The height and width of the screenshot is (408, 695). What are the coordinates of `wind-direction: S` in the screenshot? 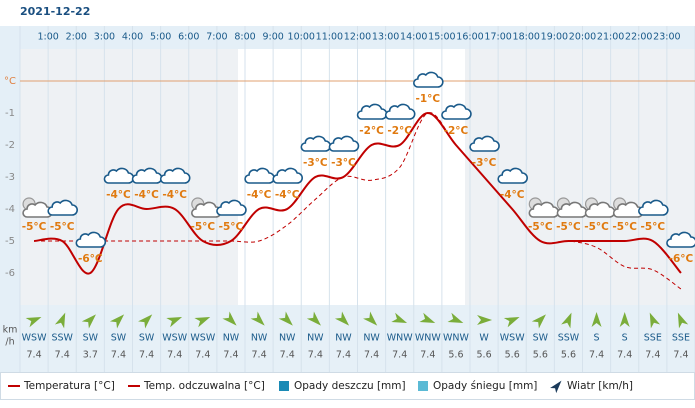 It's located at (625, 338).